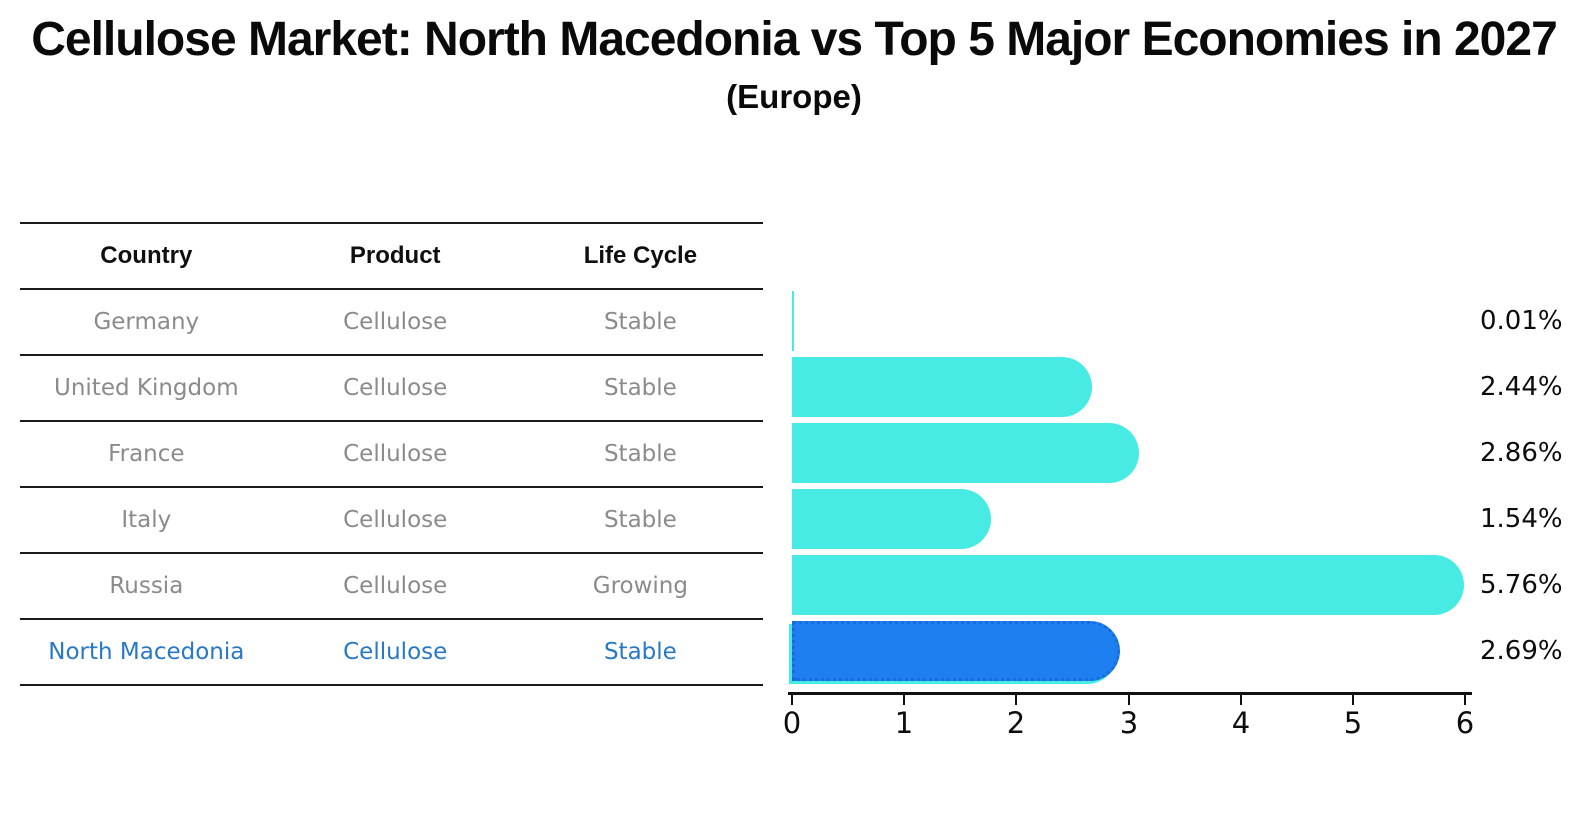  What do you see at coordinates (794, 96) in the screenshot?
I see `chart-subtitle: (Europe)` at bounding box center [794, 96].